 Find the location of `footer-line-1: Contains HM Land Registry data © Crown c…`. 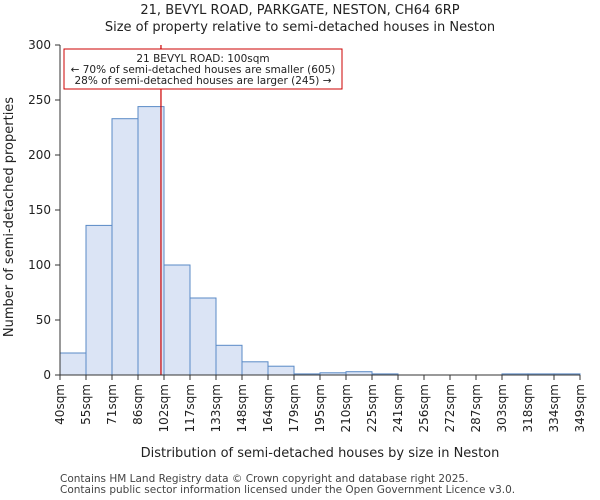

footer-line-1: Contains HM Land Registry data © Crown c… is located at coordinates (264, 479).